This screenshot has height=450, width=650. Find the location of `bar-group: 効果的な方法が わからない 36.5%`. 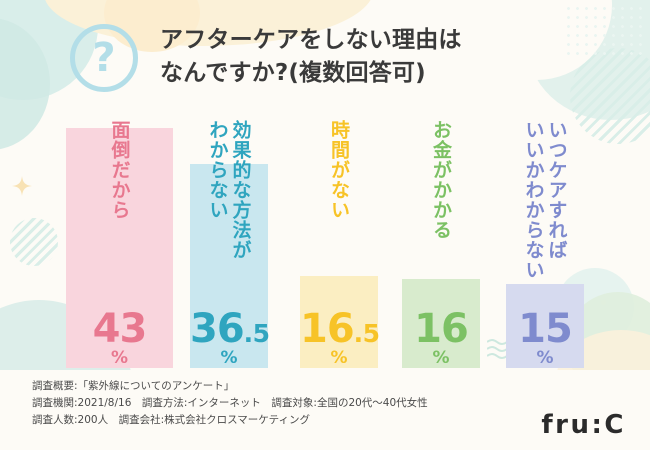

bar-group: 効果的な方法が わからない 36.5% is located at coordinates (230, 244).